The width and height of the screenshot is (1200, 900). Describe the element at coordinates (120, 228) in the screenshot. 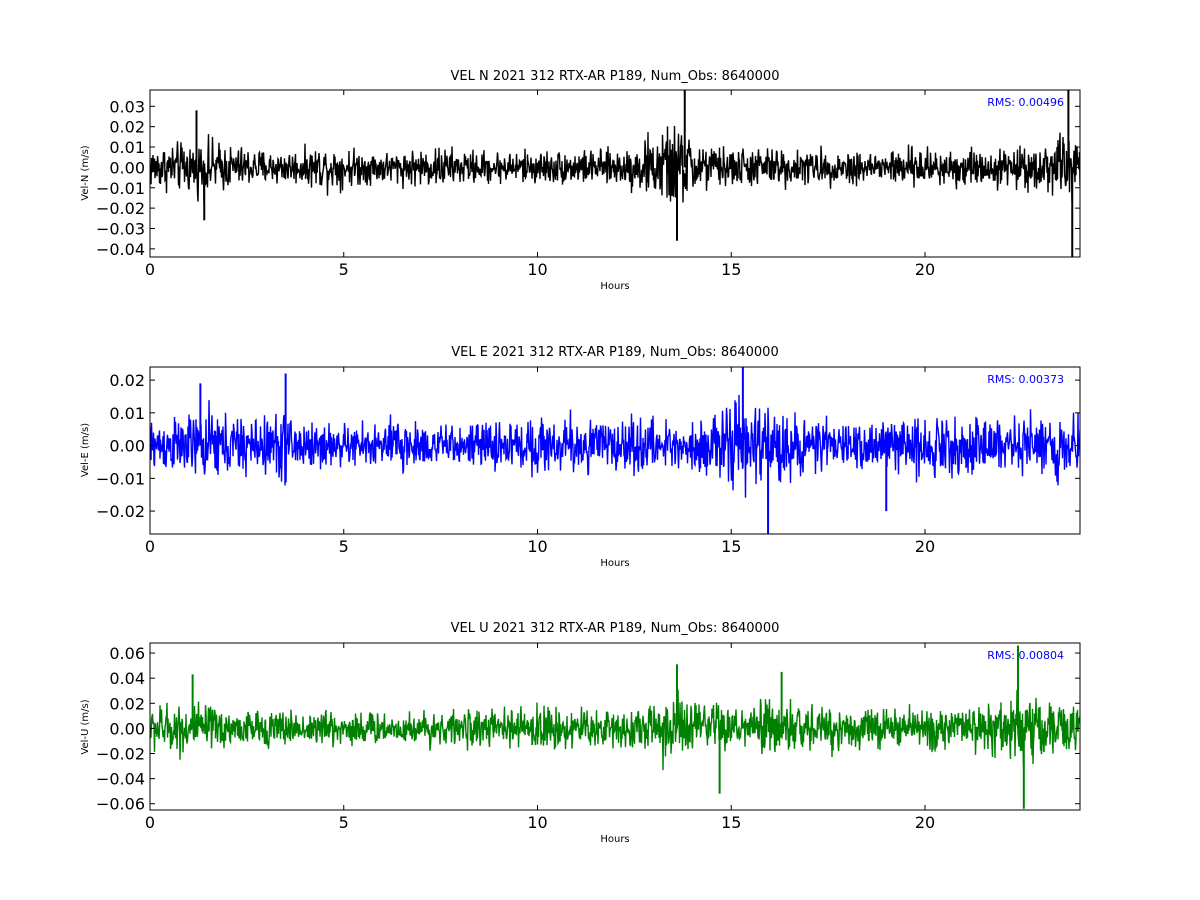

I see `y-tick-label: −0.03` at that location.